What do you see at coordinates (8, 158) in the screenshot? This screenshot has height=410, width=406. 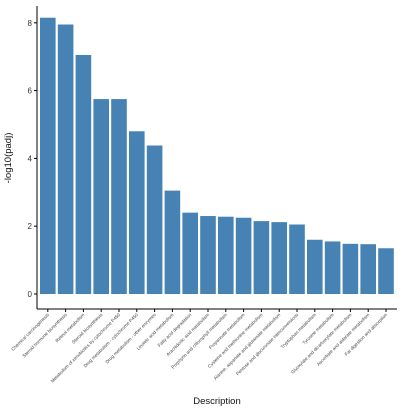 I see `y-axis-title: -log10(padj)` at bounding box center [8, 158].